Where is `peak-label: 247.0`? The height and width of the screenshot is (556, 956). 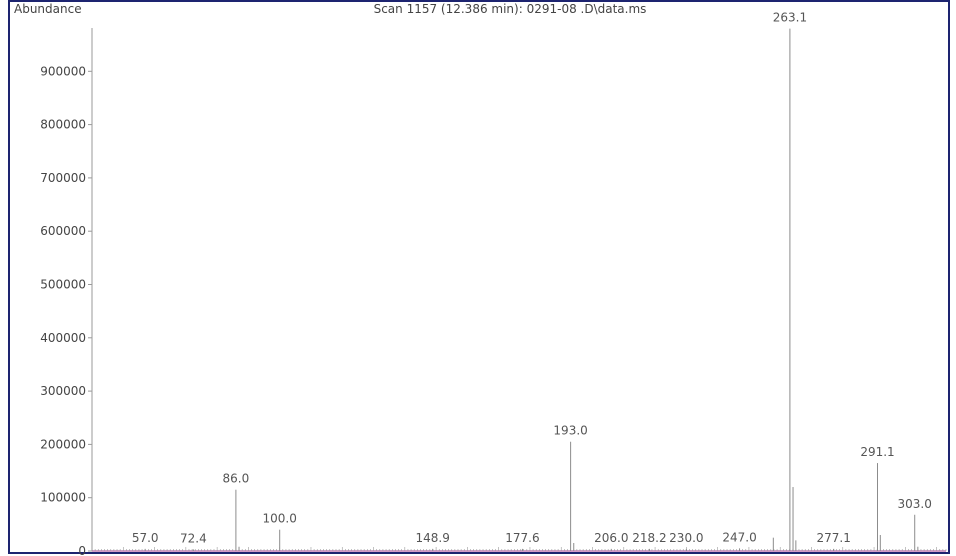 peak-label: 247.0 is located at coordinates (739, 537).